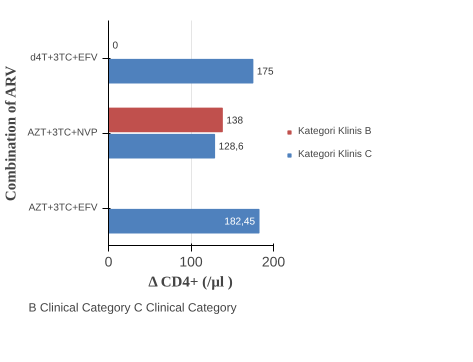 The image size is (473, 362). I want to click on legend-label: Kategori Klinis B, so click(335, 131).